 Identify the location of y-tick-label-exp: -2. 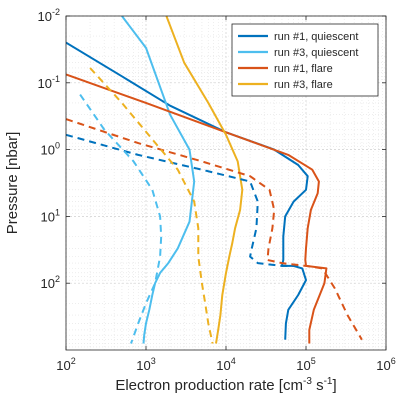
(56, 12).